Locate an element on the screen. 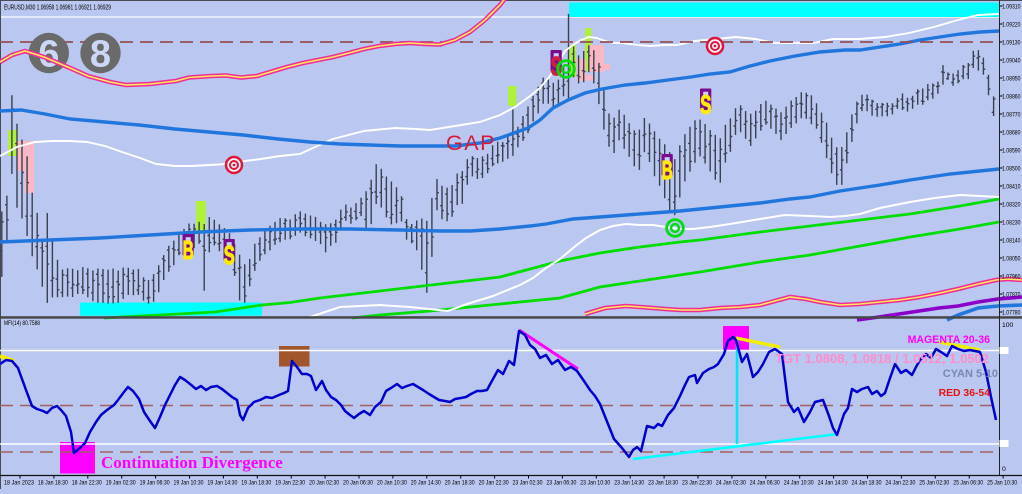  svg-text: 18 Jan 22:30 is located at coordinates (87, 483).